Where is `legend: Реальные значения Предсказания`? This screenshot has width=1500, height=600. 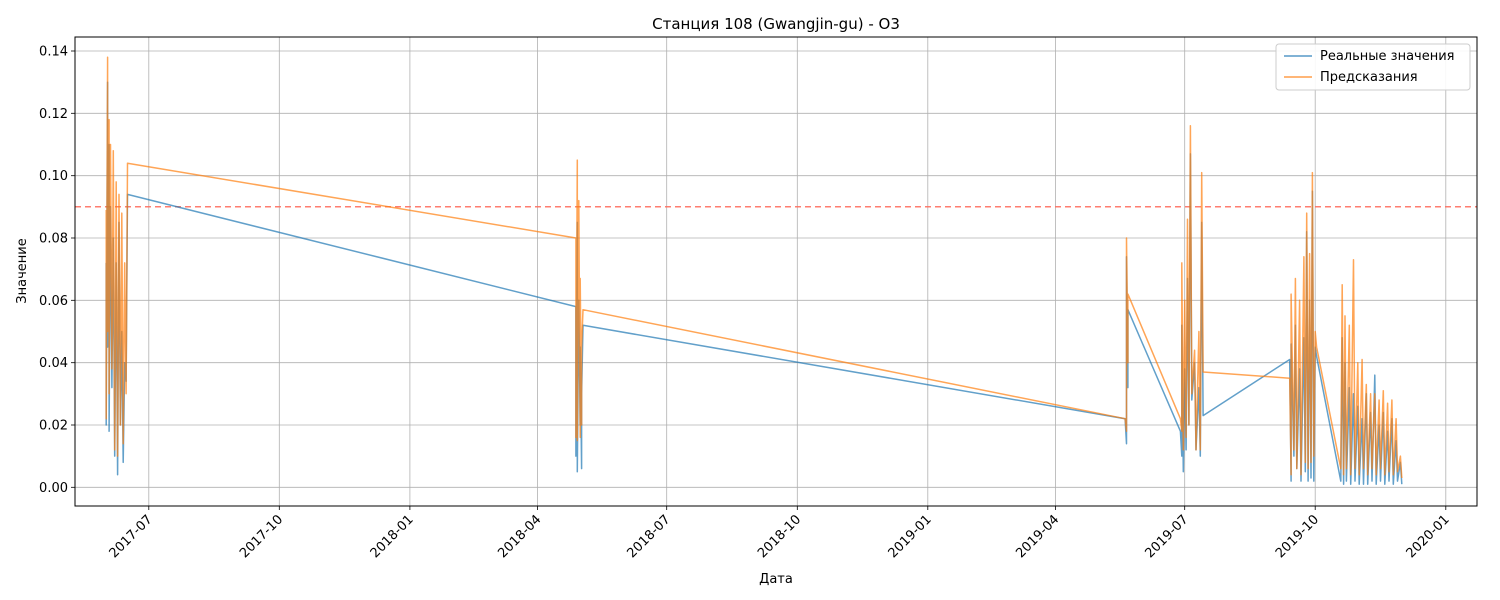
legend: Реальные значения Предсказания is located at coordinates (1373, 67).